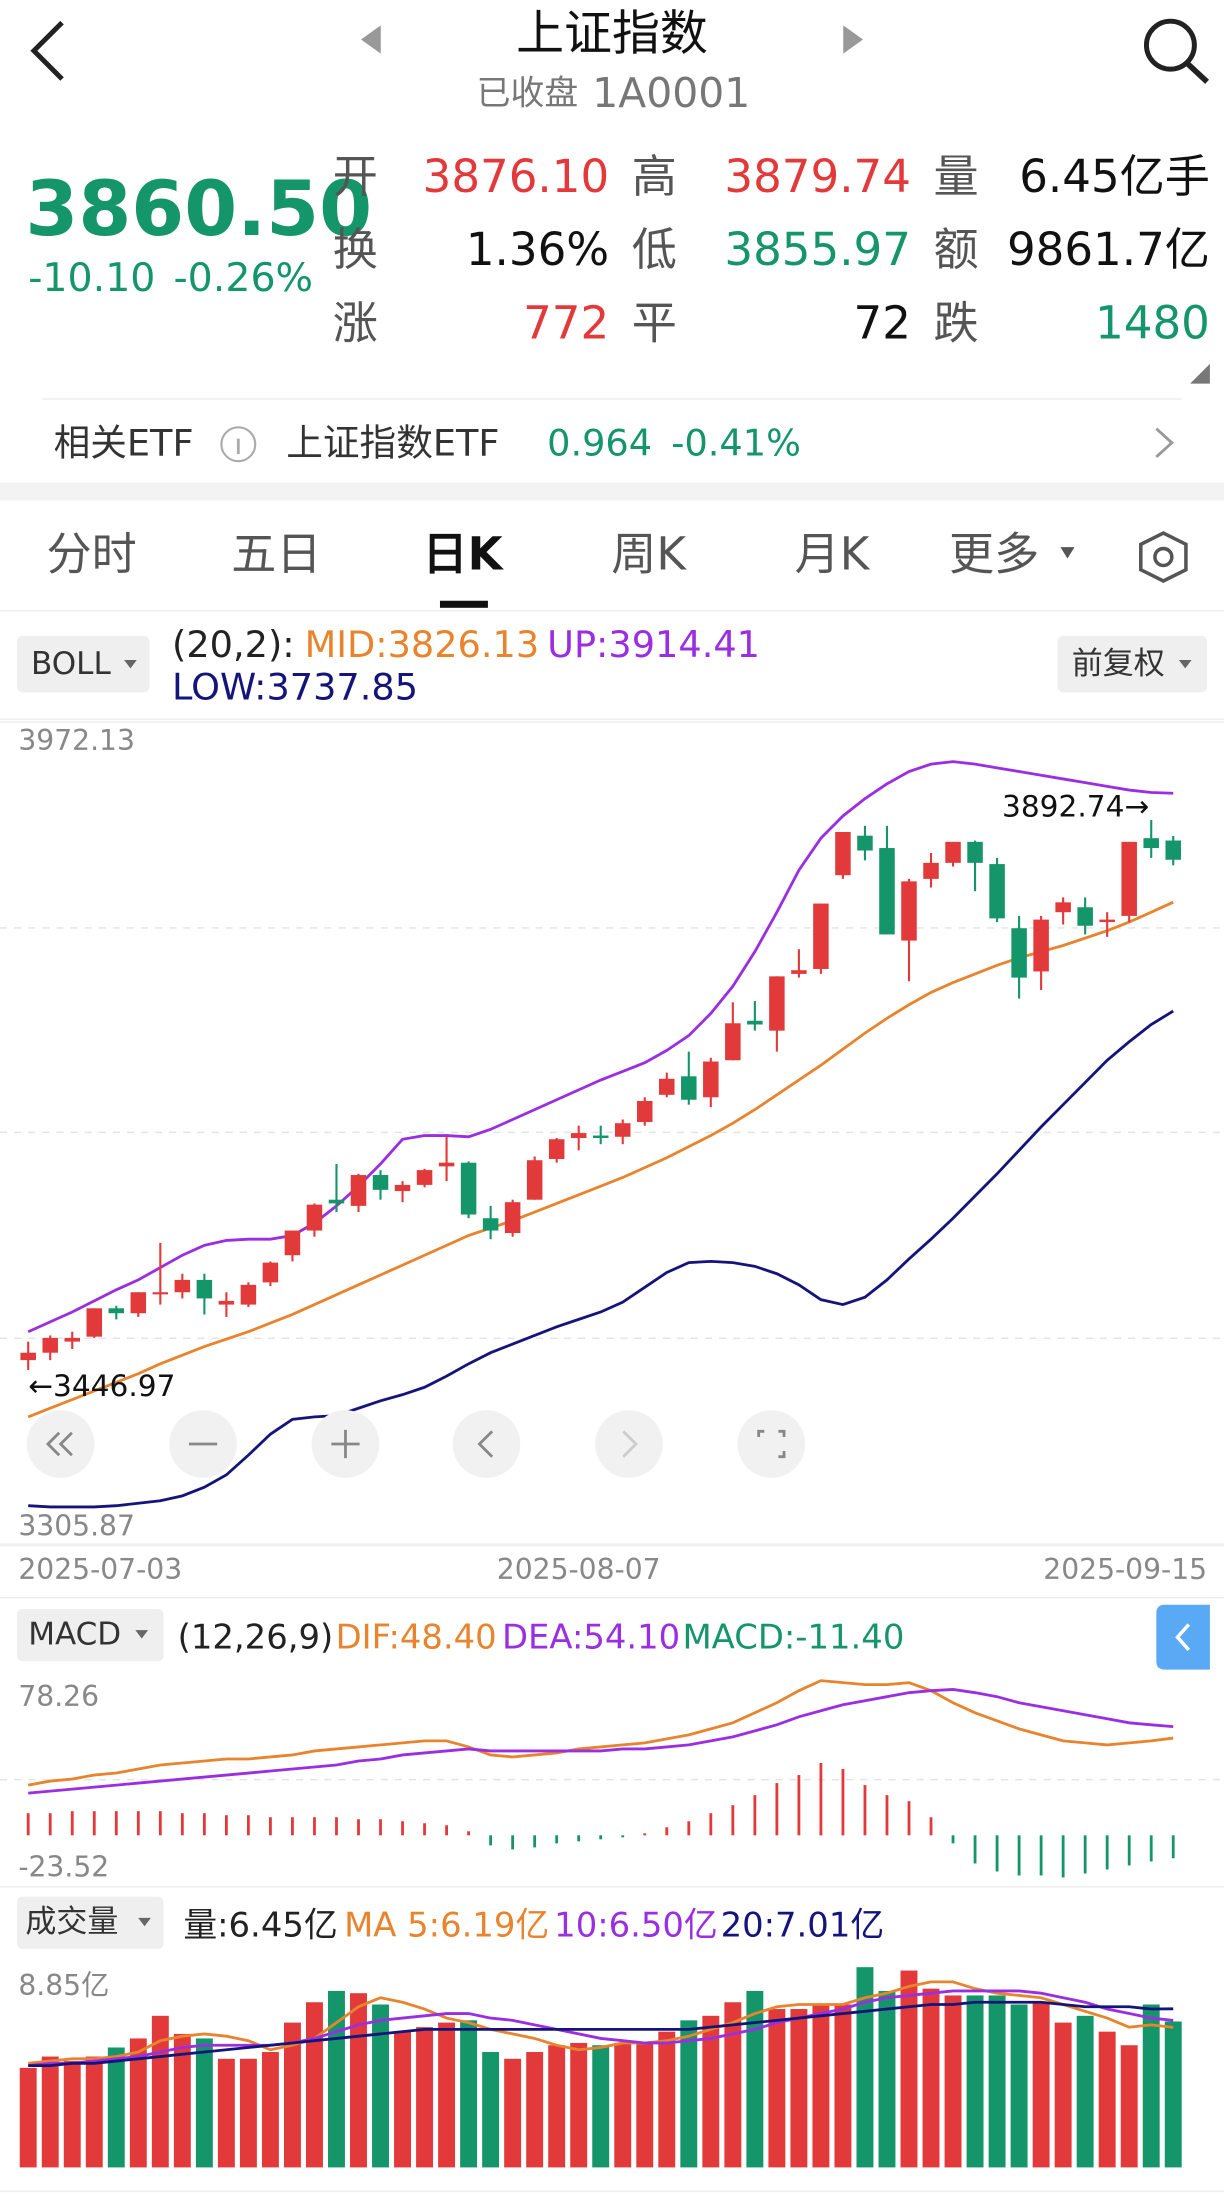  What do you see at coordinates (612, 33) in the screenshot?
I see `title: 上证指数` at bounding box center [612, 33].